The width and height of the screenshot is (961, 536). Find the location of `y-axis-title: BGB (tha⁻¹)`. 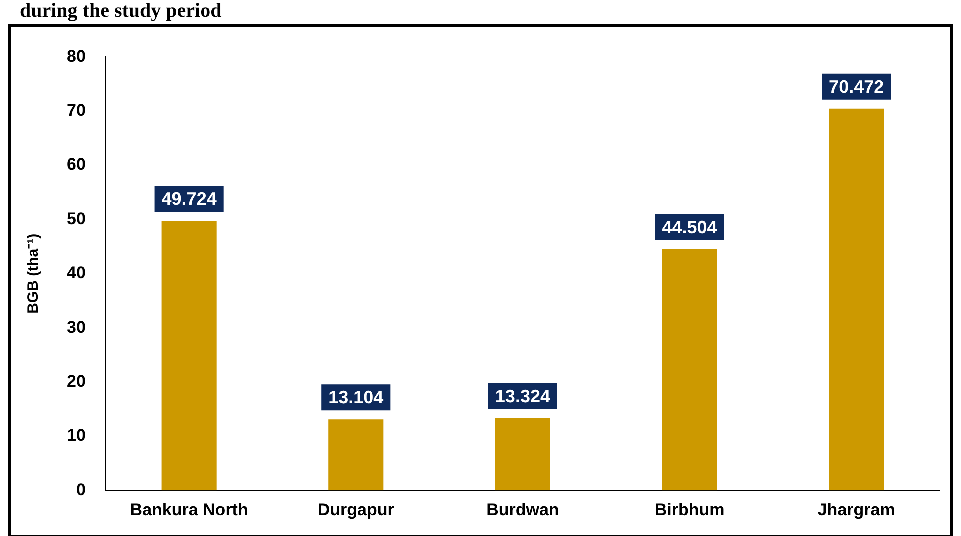

y-axis-title: BGB (tha⁻¹) is located at coordinates (33, 274).